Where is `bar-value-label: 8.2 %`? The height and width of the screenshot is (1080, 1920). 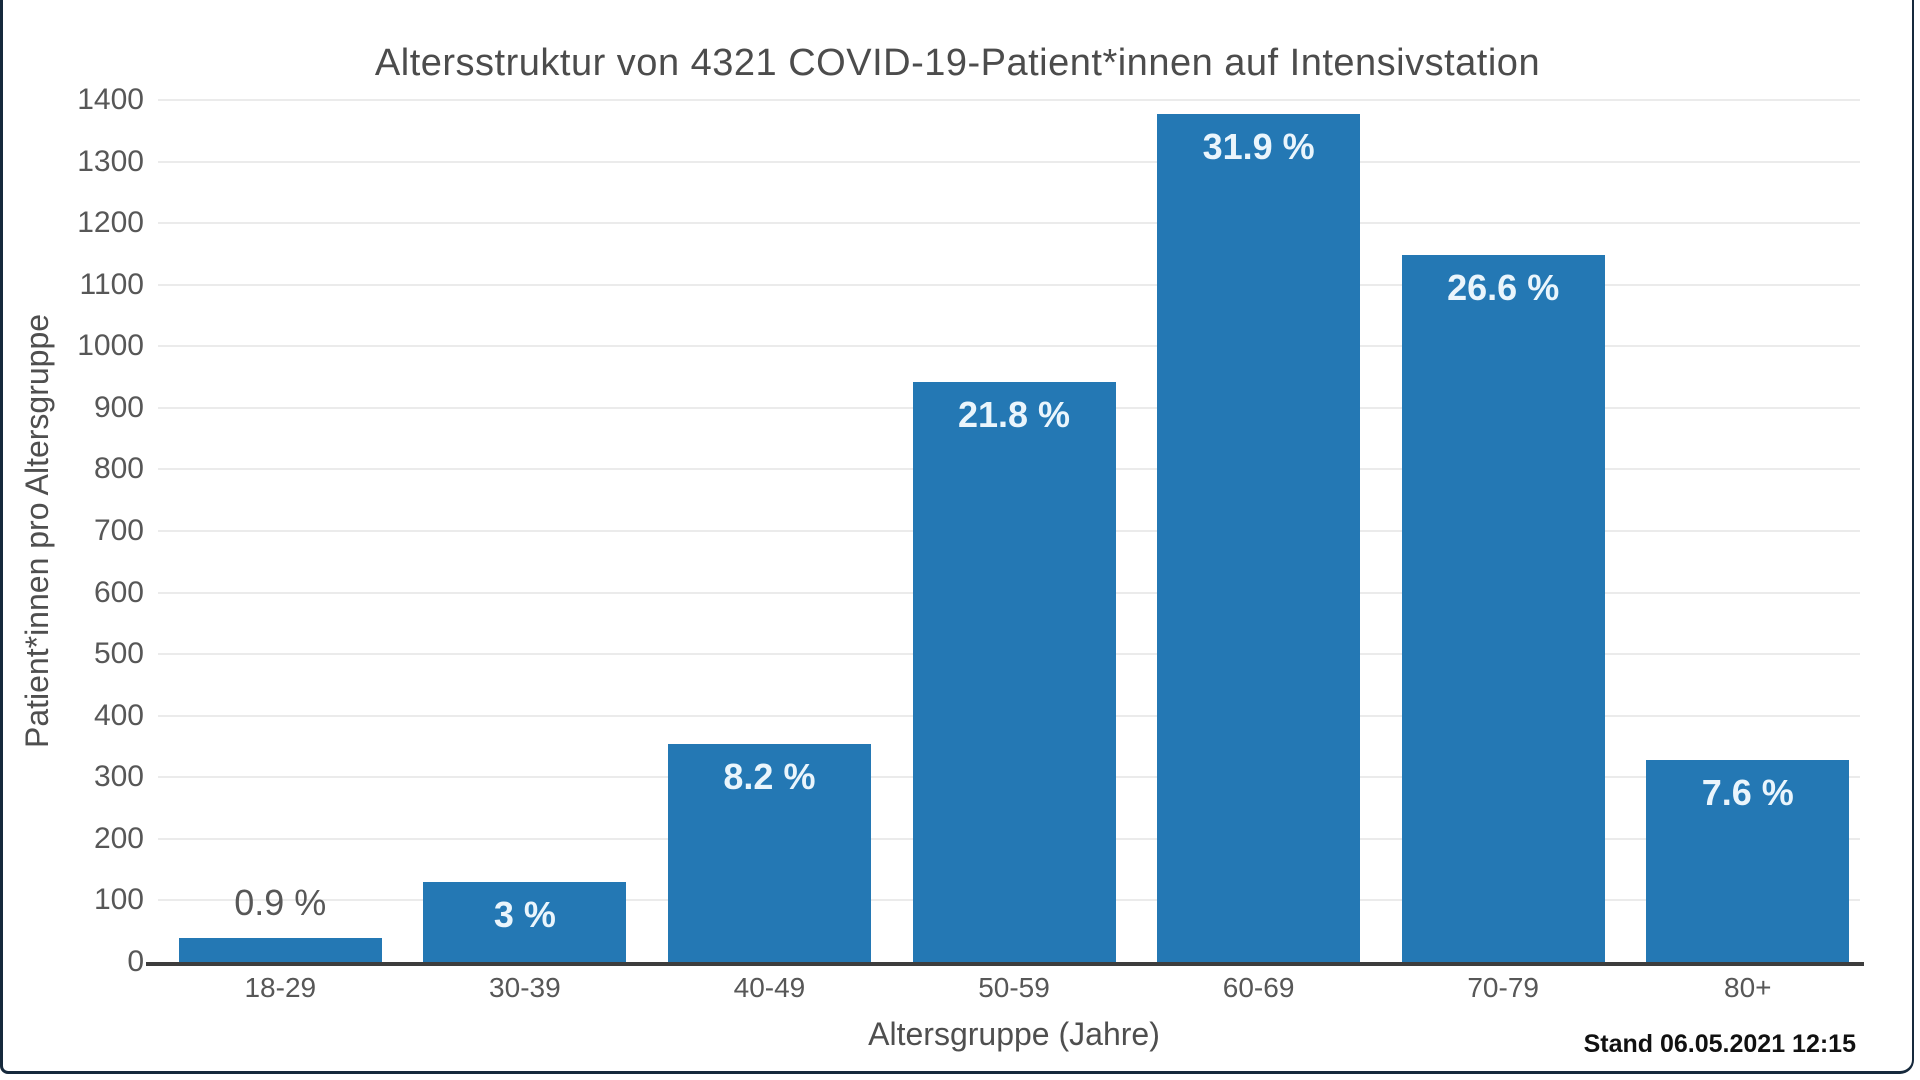
bar-value-label: 8.2 % is located at coordinates (769, 777).